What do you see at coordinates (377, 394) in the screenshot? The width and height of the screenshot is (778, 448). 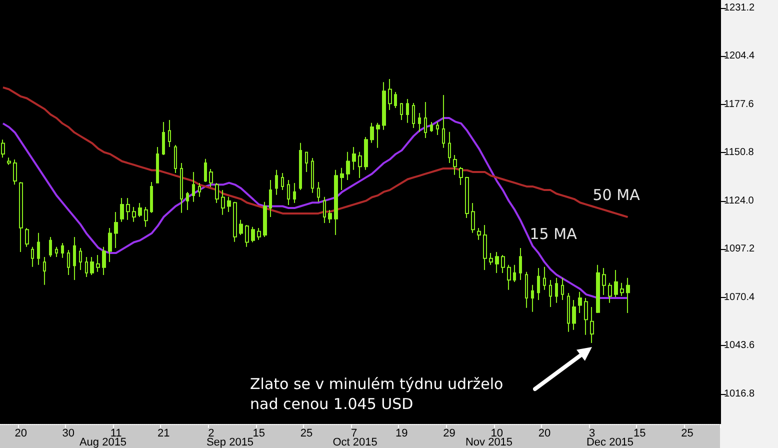 I see `annotation: Zlato se v minulém týdnu udrželo nad cenou 1.045 USD` at bounding box center [377, 394].